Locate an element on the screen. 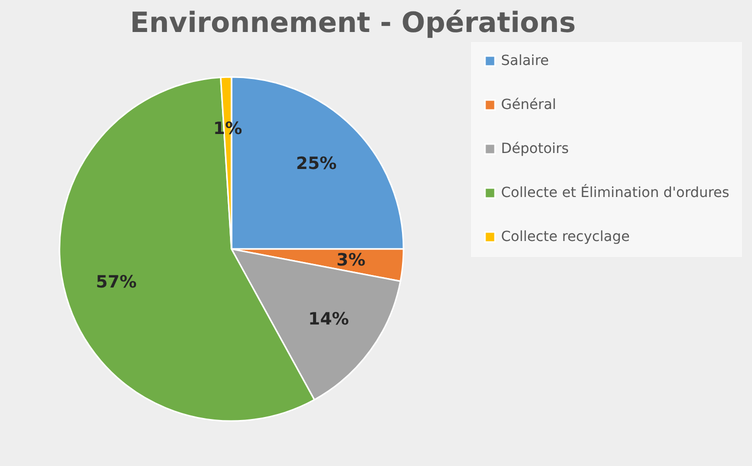  data-label: 14% is located at coordinates (328, 320).